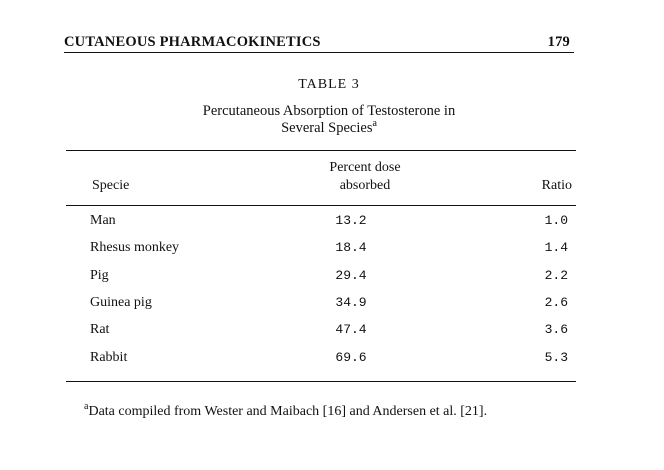 The height and width of the screenshot is (470, 664). I want to click on cell-percent-absorbed: 34.9, so click(351, 302).